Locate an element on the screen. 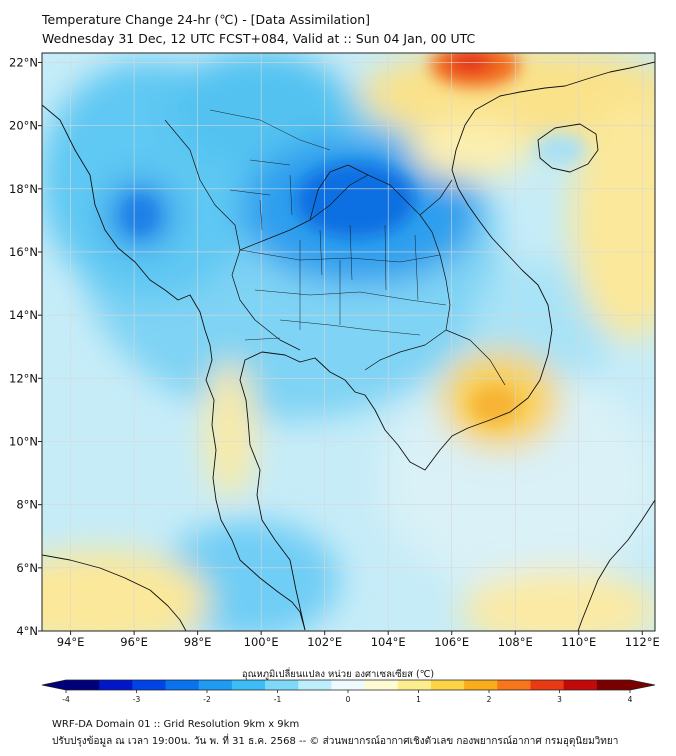 The width and height of the screenshot is (676, 756). lat-tick-label: 12°N is located at coordinates (23, 378).